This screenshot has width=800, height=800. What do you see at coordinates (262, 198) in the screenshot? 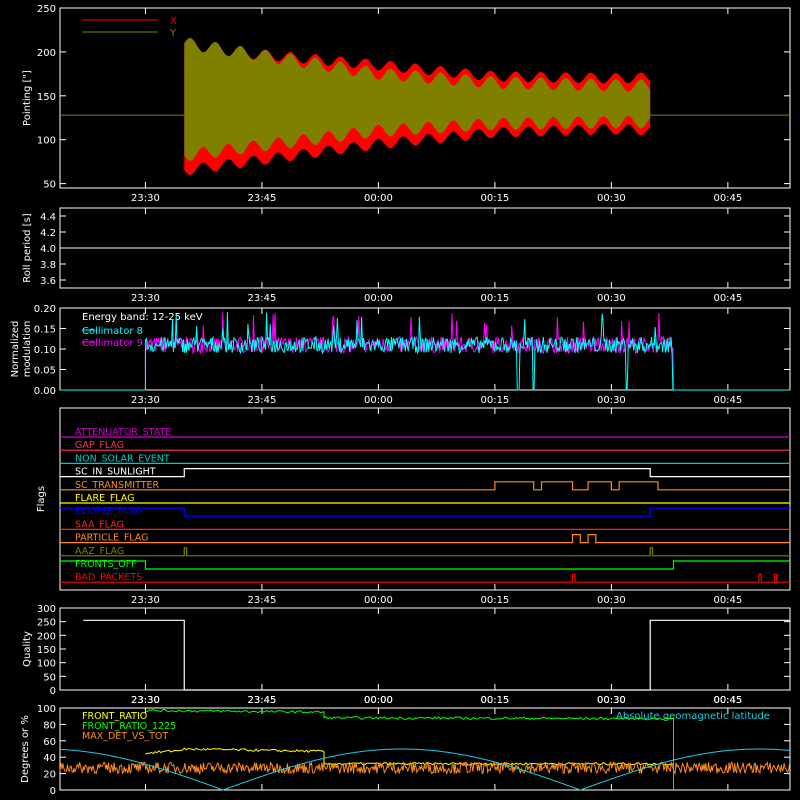
I see `pointing-xtick-label: 23:45` at bounding box center [262, 198].